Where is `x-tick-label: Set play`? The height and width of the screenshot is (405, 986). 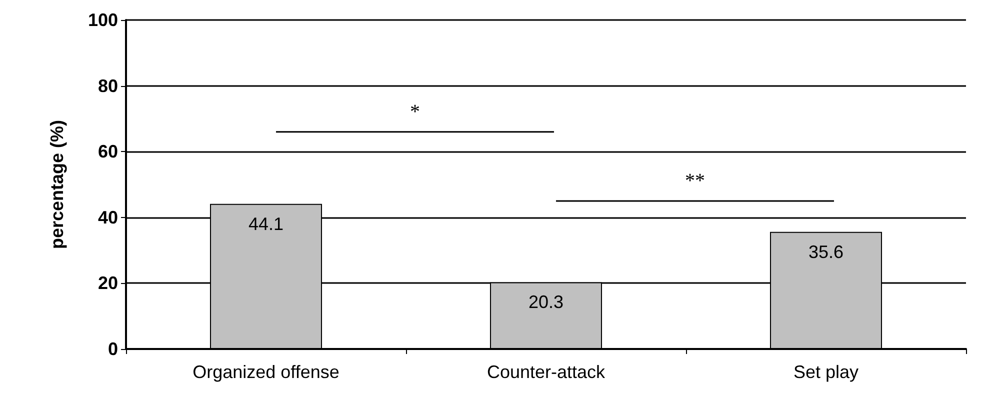 x-tick-label: Set play is located at coordinates (826, 372).